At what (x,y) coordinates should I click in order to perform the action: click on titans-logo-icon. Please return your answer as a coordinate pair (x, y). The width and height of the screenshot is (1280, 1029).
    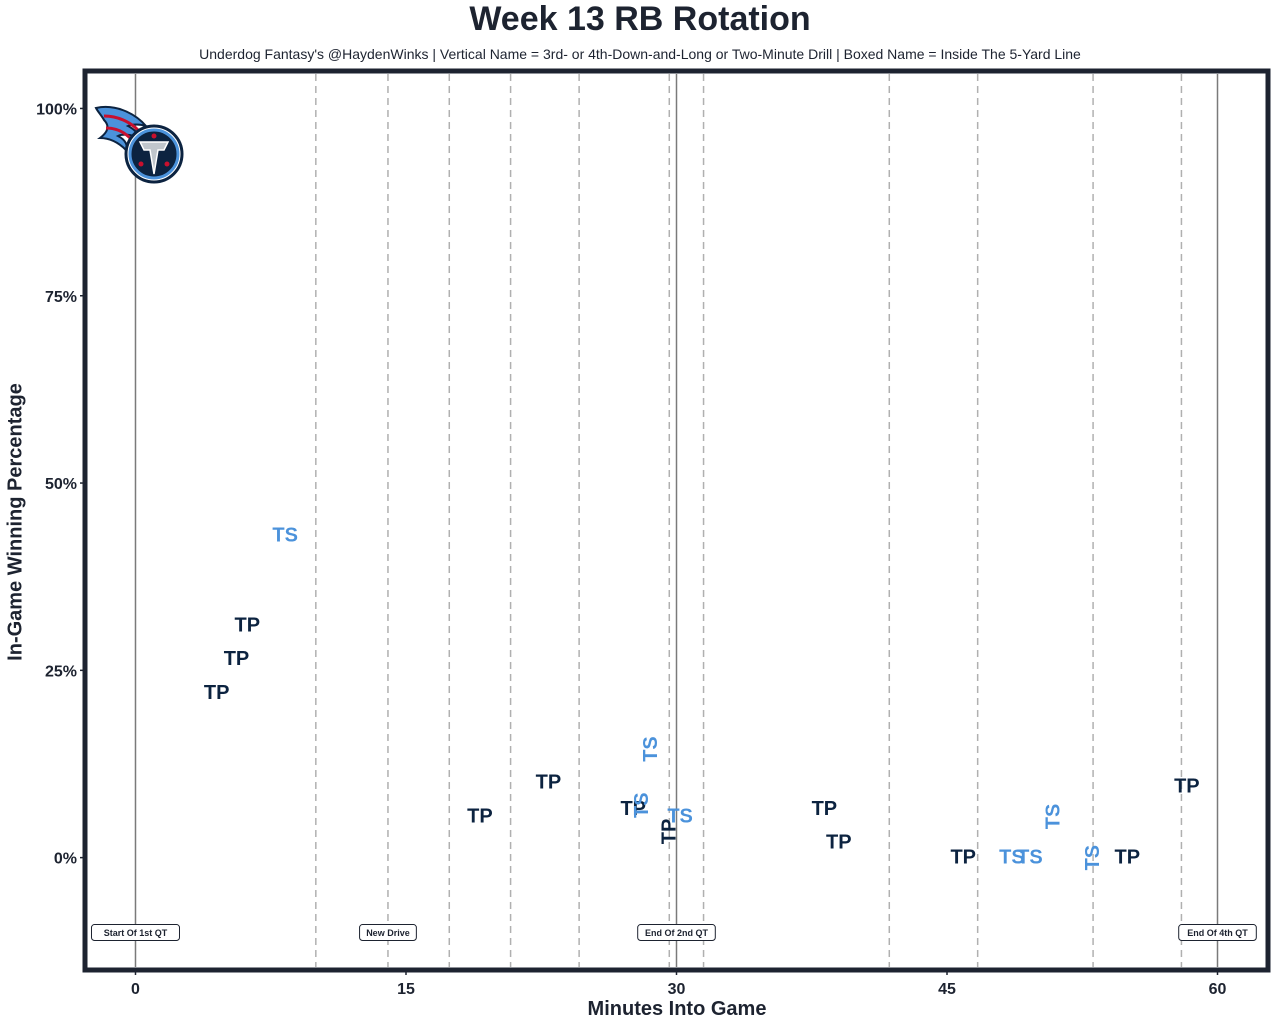
    Looking at the image, I should click on (139, 145).